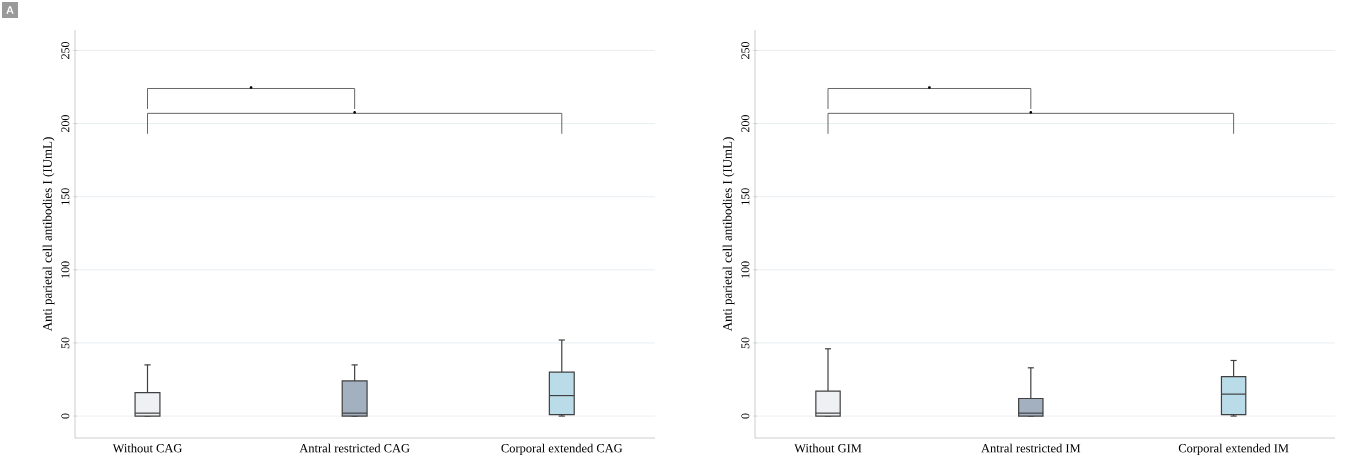 Image resolution: width=1346 pixels, height=468 pixels. What do you see at coordinates (1233, 449) in the screenshot?
I see `x-tick-label: Corporal extended IM` at bounding box center [1233, 449].